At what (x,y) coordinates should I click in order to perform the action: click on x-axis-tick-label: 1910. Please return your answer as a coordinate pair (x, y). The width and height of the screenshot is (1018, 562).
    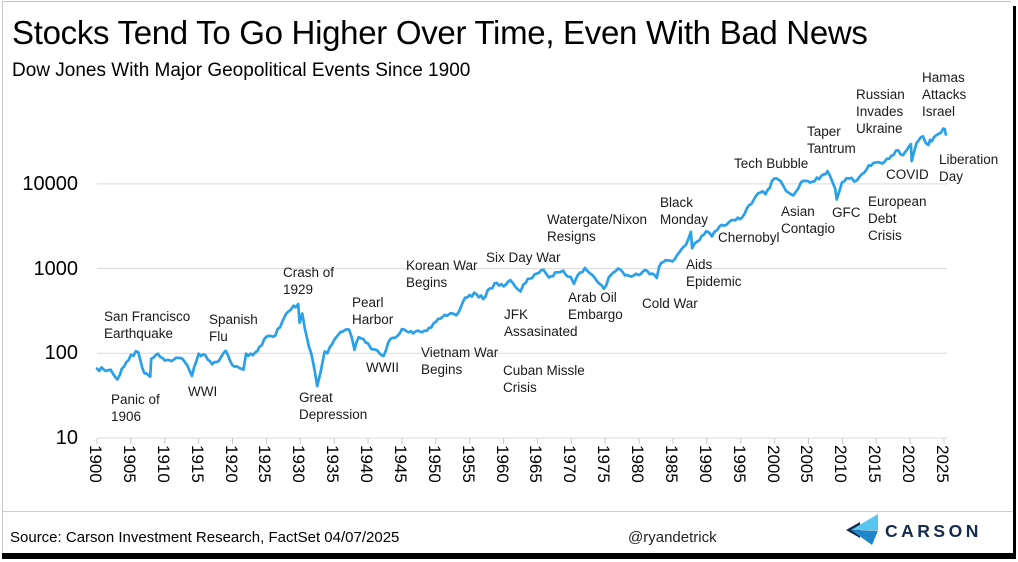
    Looking at the image, I should click on (163, 464).